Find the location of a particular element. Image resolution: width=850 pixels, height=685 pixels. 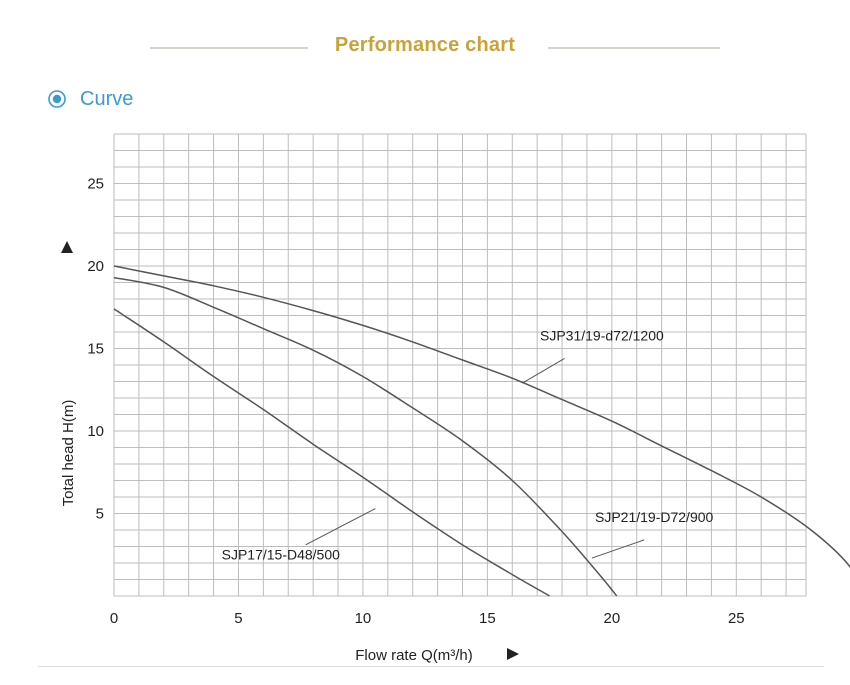

bottom-divider is located at coordinates (431, 666).